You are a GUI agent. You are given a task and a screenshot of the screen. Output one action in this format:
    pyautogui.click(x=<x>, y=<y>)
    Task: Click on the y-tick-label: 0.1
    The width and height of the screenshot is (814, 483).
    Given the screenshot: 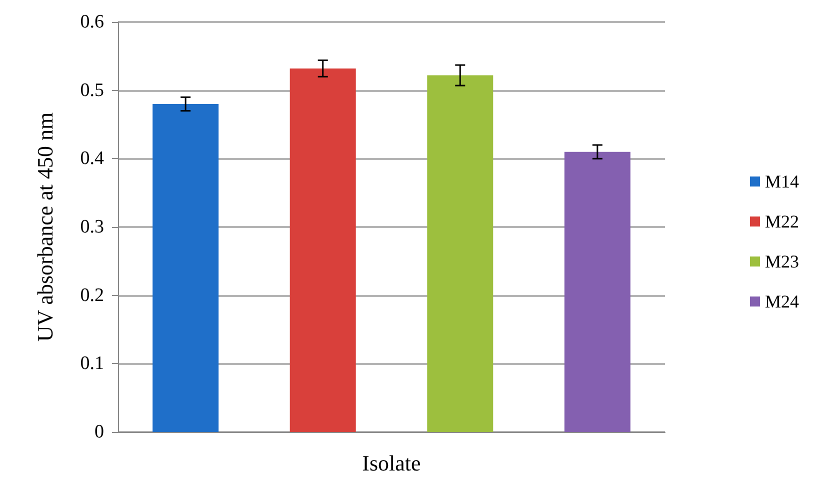 What is the action you would take?
    pyautogui.click(x=92, y=363)
    